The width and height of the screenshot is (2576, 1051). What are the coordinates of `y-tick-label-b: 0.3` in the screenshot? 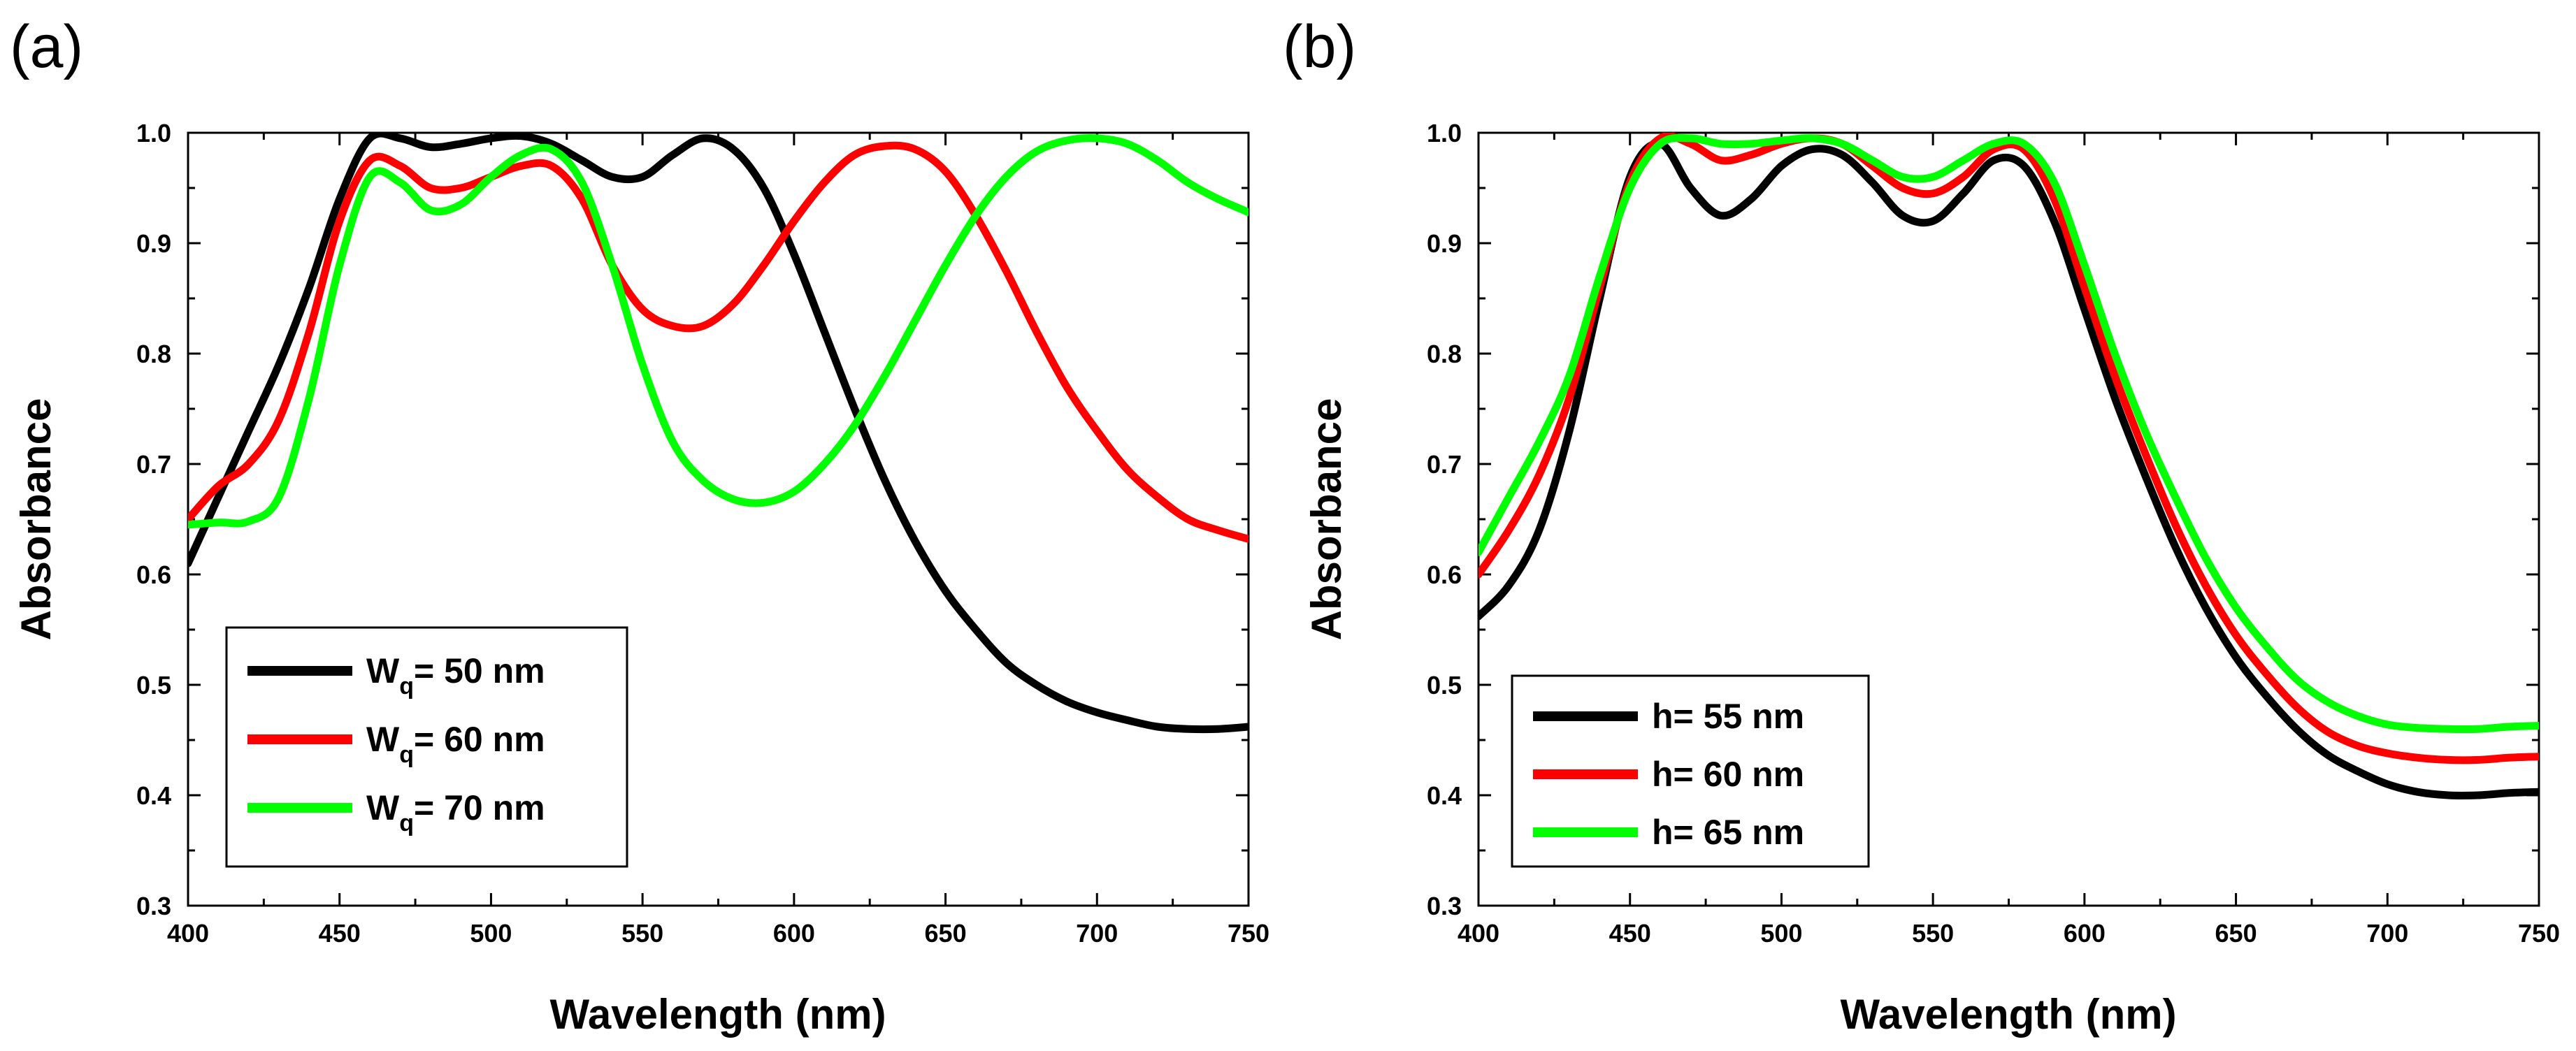 It's located at (1444, 906).